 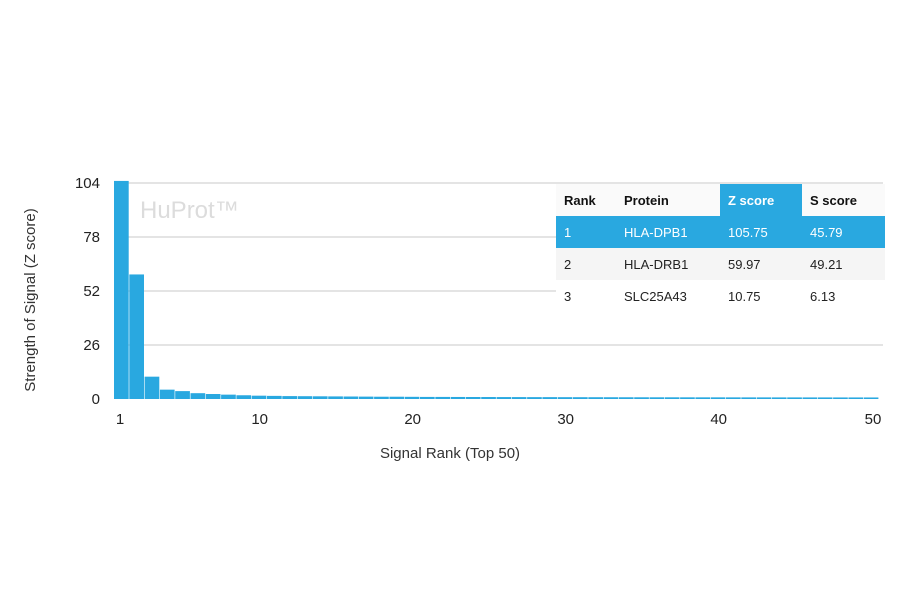 What do you see at coordinates (761, 232) in the screenshot?
I see `table-cell: 105.75` at bounding box center [761, 232].